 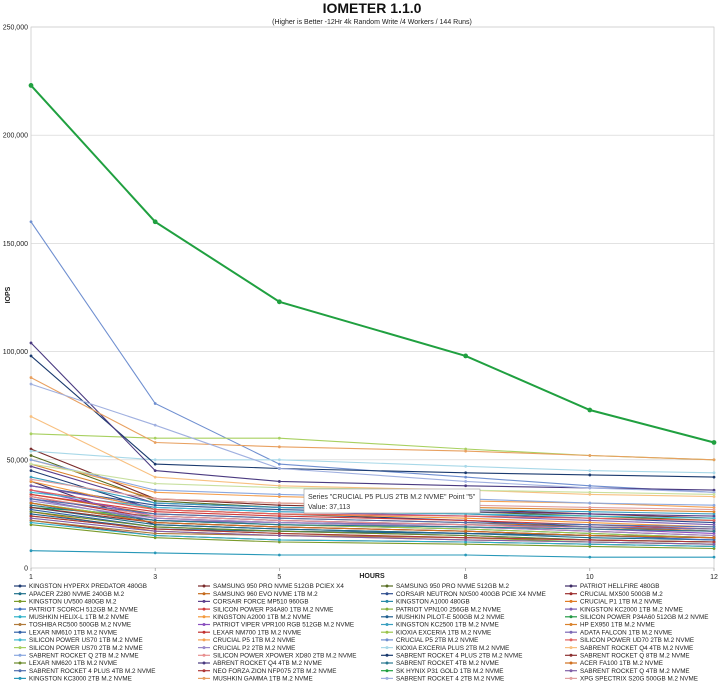 I want to click on legend-item: SABRENT ROCKET 4 PLUS 4TB M.2 NVME, so click(x=84, y=671).